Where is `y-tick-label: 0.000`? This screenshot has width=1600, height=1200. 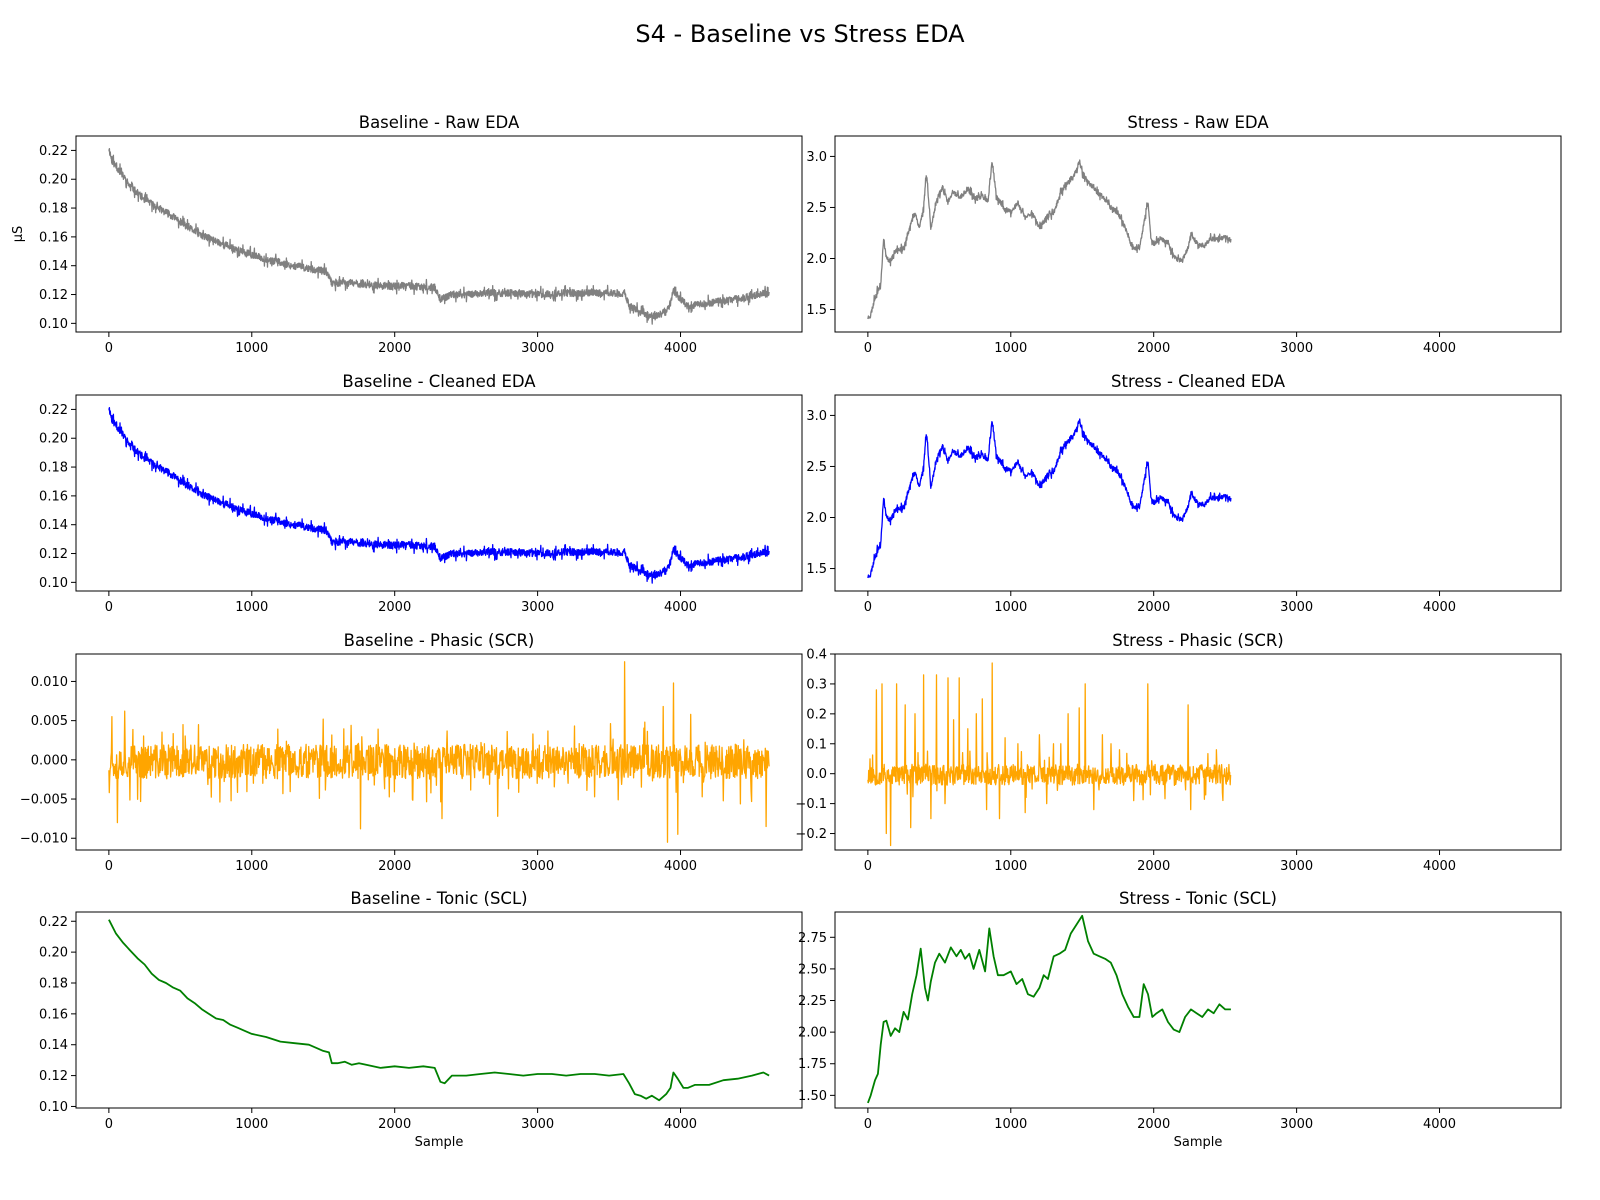
y-tick-label: 0.000 is located at coordinates (49, 760).